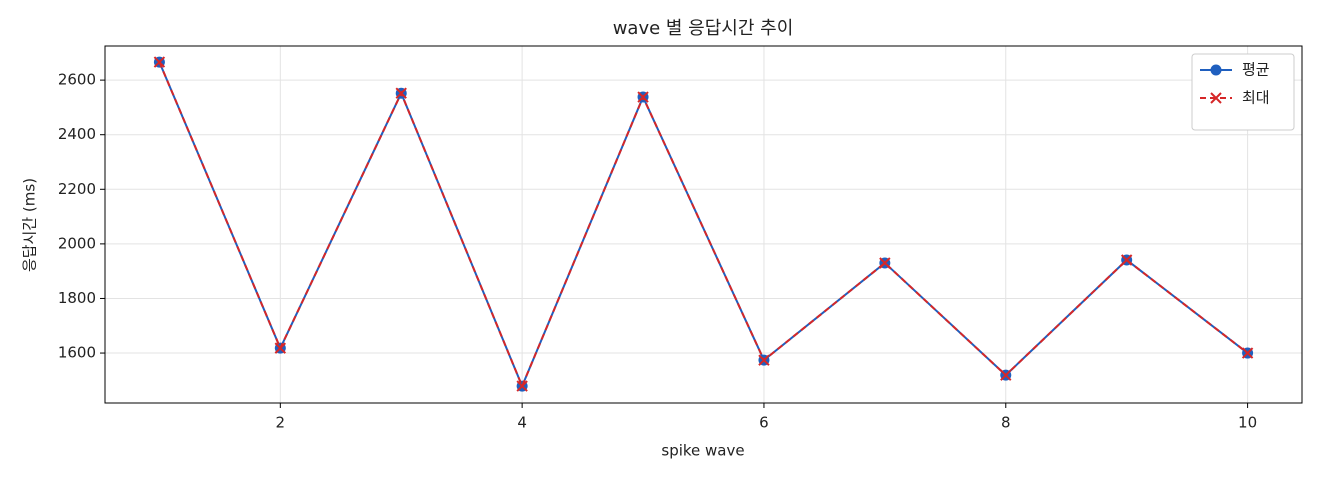 The width and height of the screenshot is (1320, 480). Describe the element at coordinates (1256, 98) in the screenshot. I see `legend-label: 최대` at that location.